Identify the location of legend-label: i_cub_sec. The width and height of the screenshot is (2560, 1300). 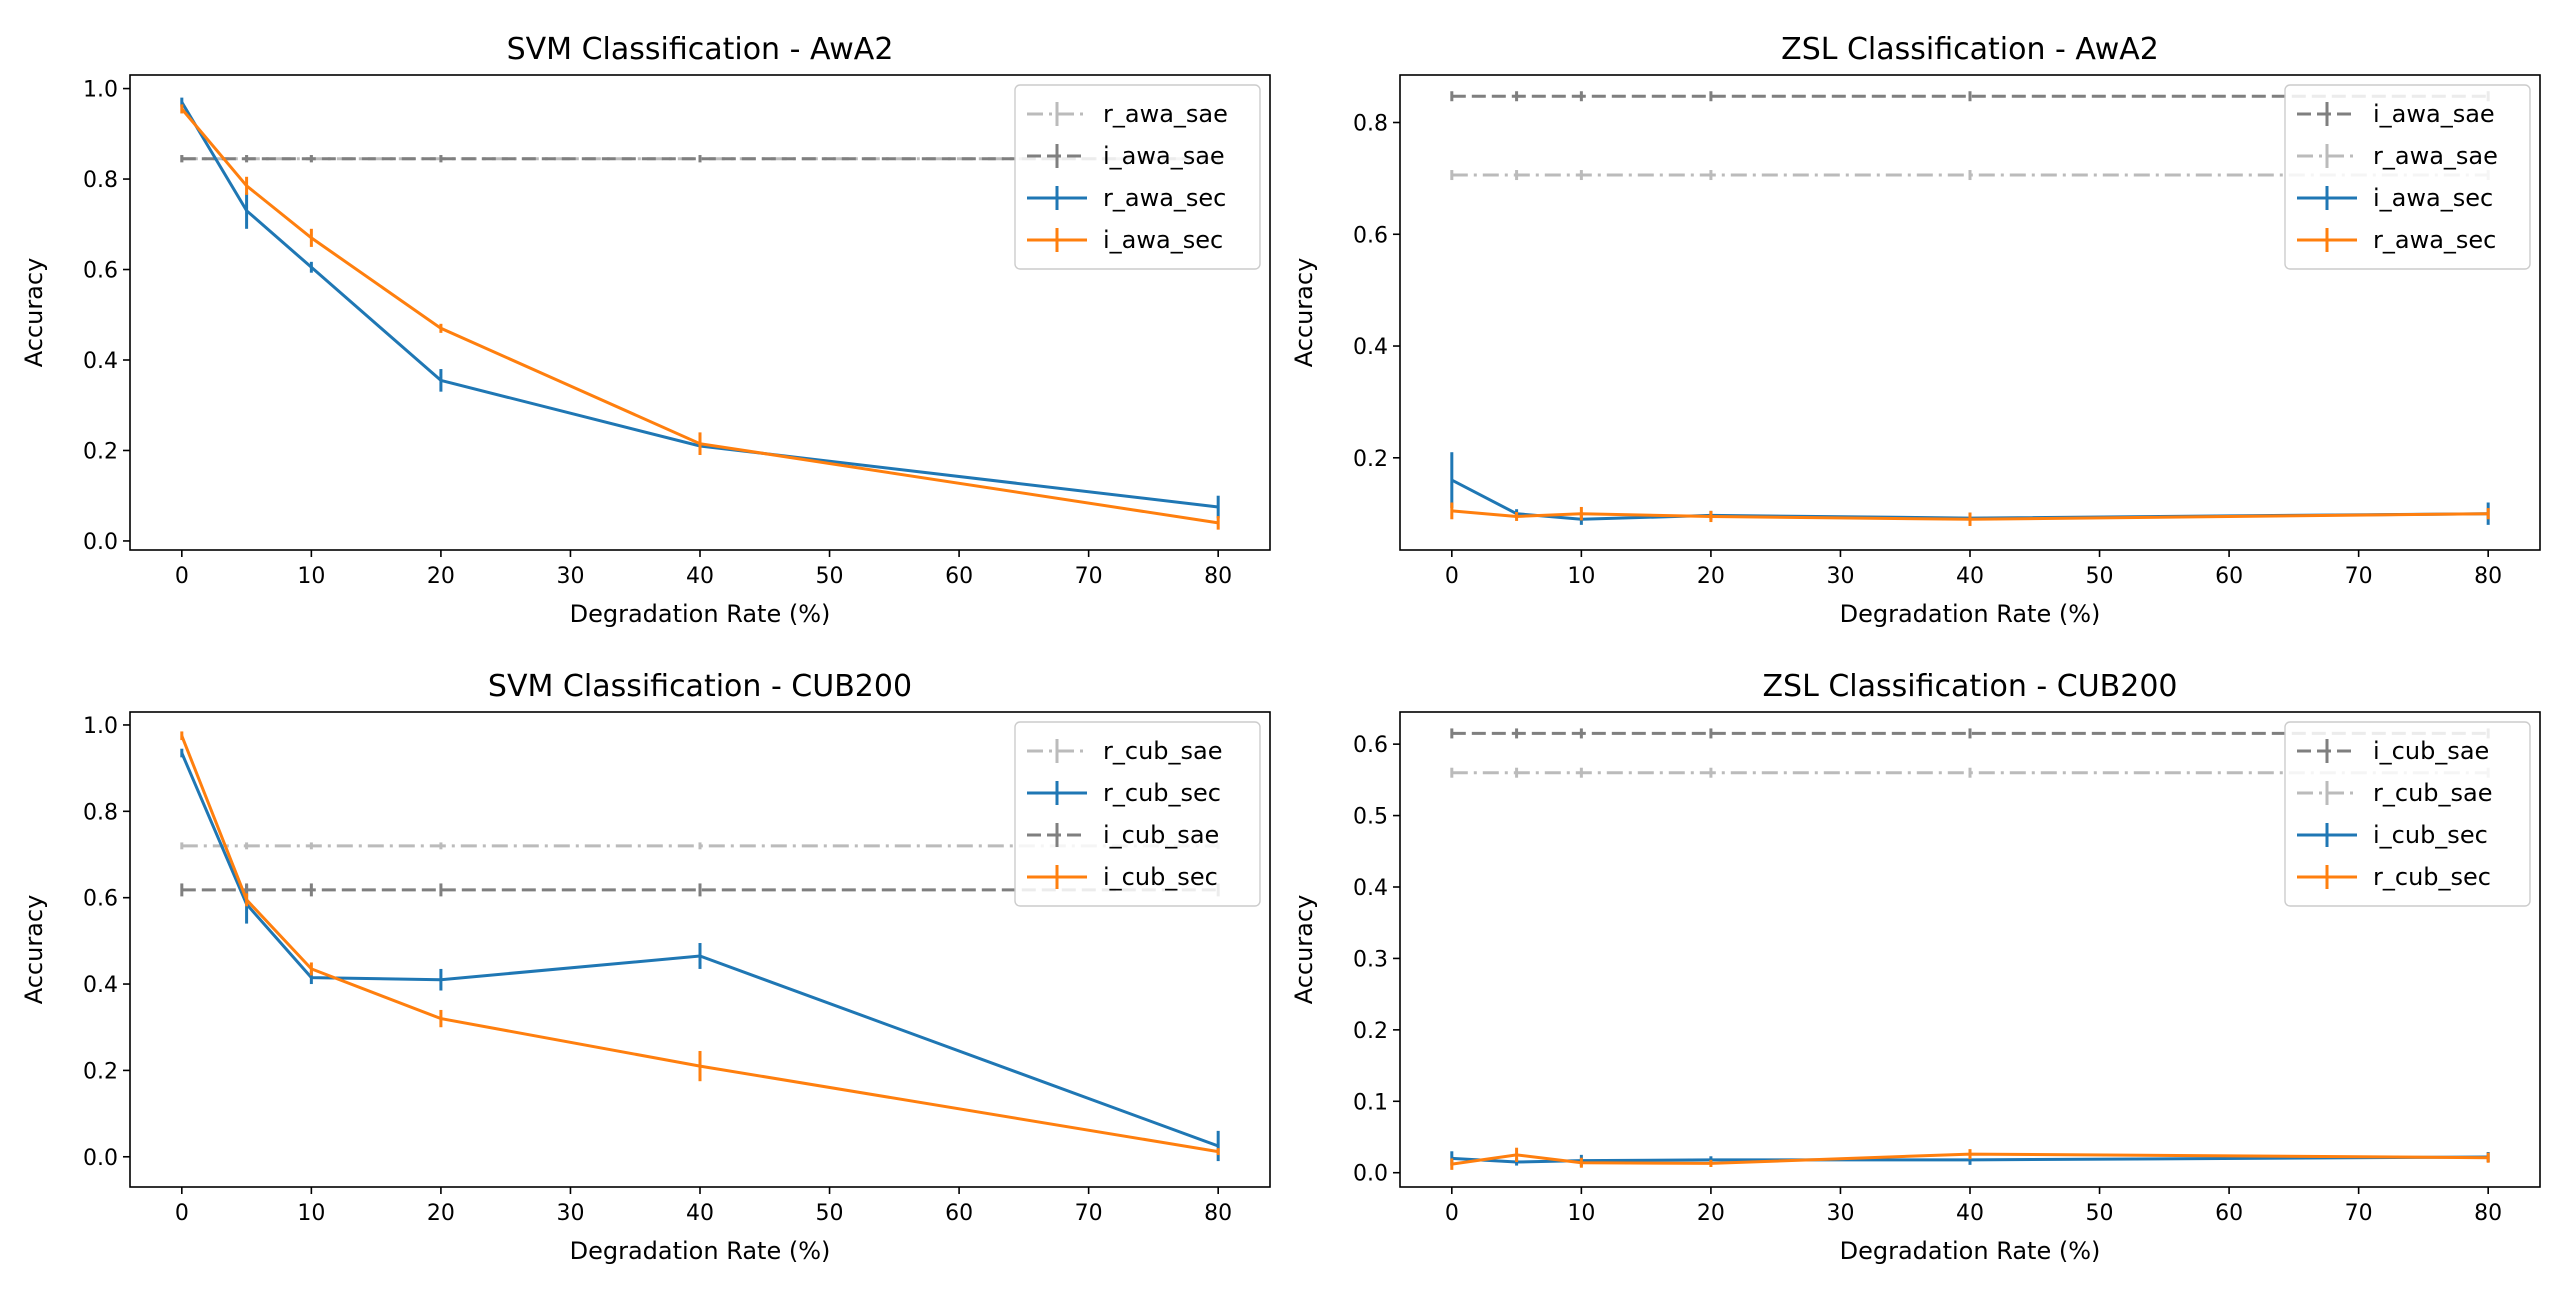
(2430, 835).